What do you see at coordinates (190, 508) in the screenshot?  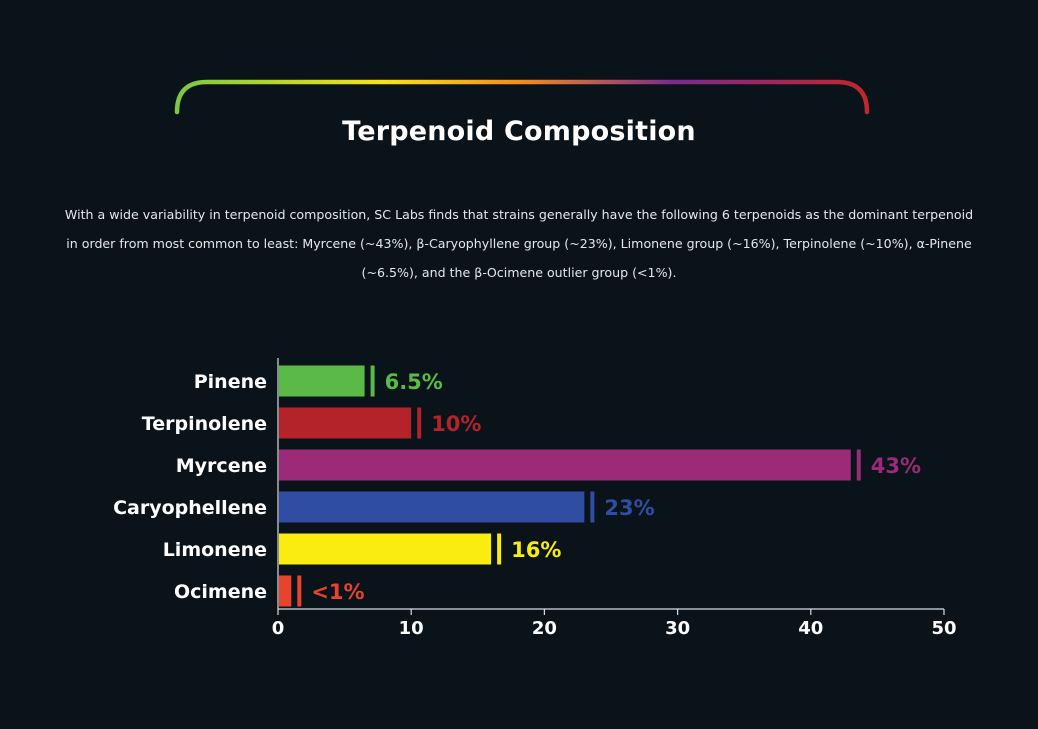 I see `category-label: Caryophellene` at bounding box center [190, 508].